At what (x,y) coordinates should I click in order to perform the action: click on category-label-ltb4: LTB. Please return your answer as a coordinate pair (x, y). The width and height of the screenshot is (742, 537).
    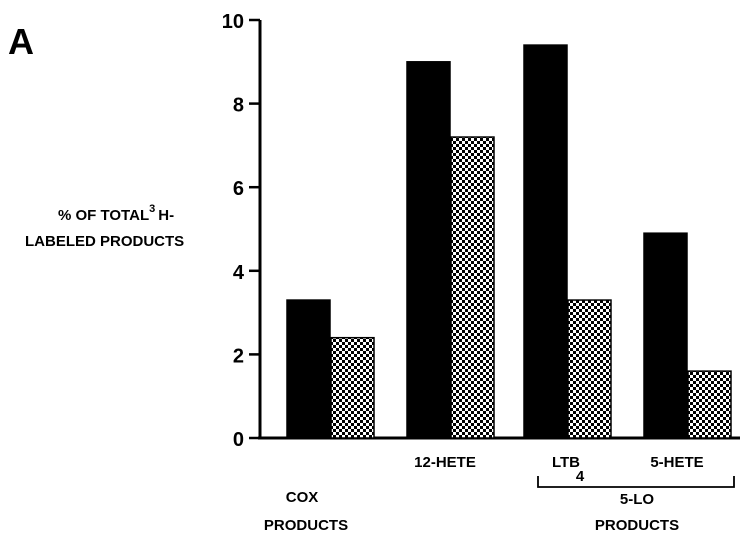
    Looking at the image, I should click on (566, 462).